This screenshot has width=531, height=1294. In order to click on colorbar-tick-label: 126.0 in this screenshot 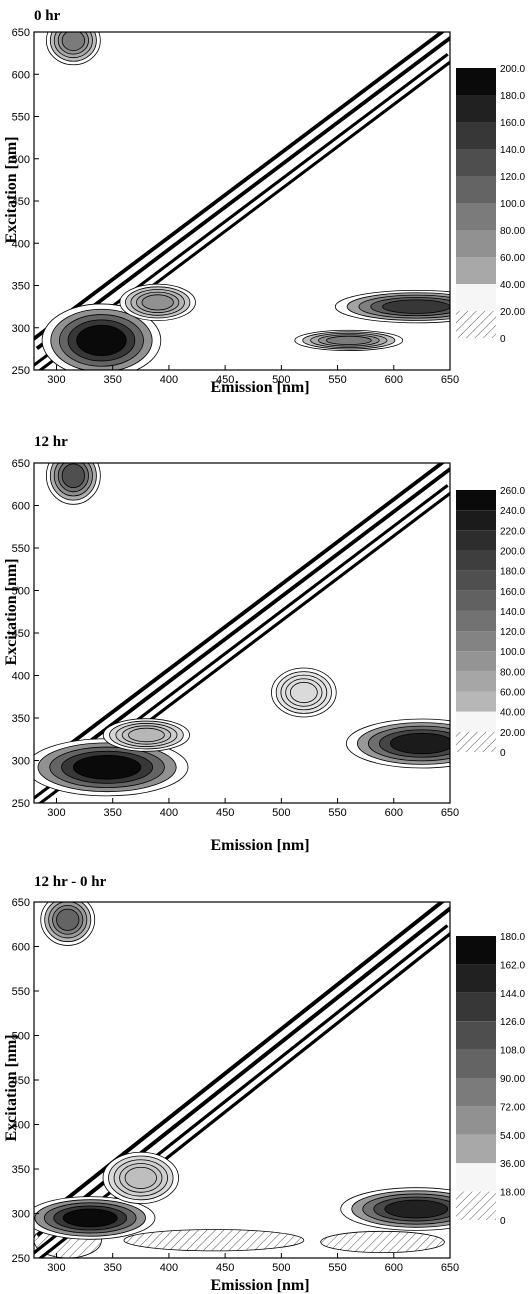, I will do `click(512, 1022)`.